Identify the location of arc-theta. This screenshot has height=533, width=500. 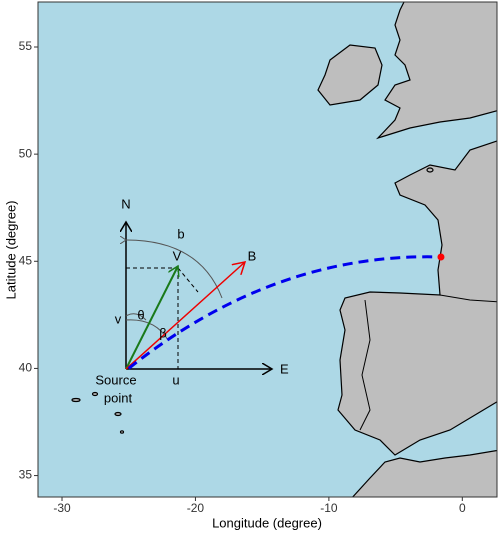
(136, 317).